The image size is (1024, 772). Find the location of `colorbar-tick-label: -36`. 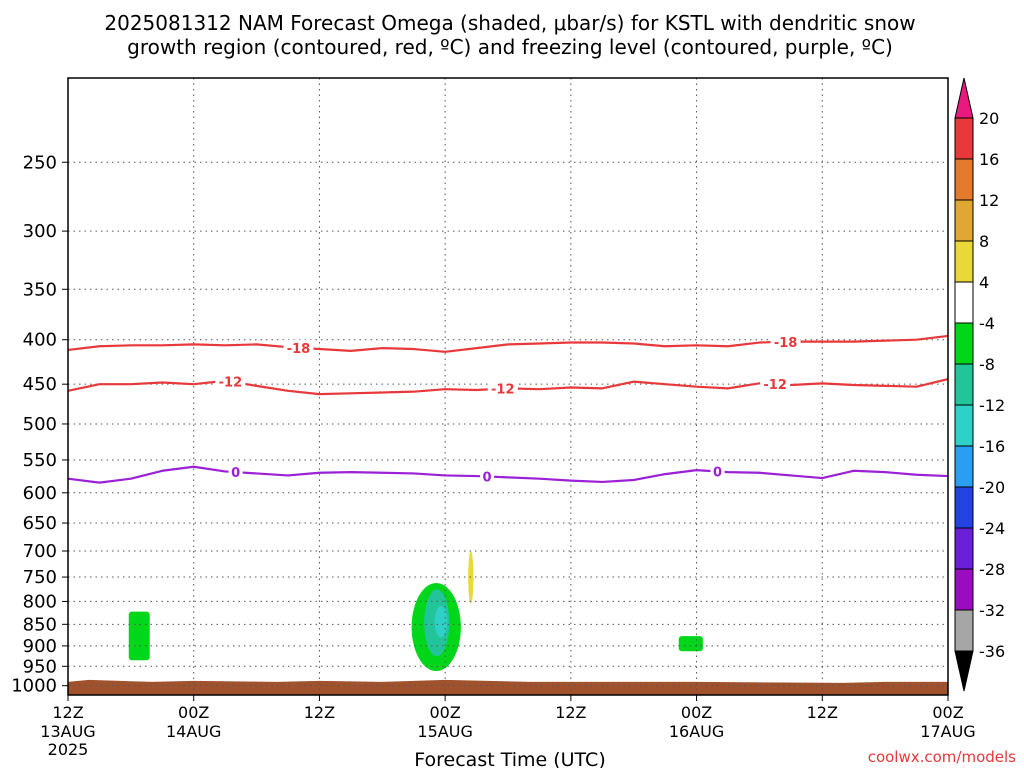

colorbar-tick-label: -36 is located at coordinates (992, 651).